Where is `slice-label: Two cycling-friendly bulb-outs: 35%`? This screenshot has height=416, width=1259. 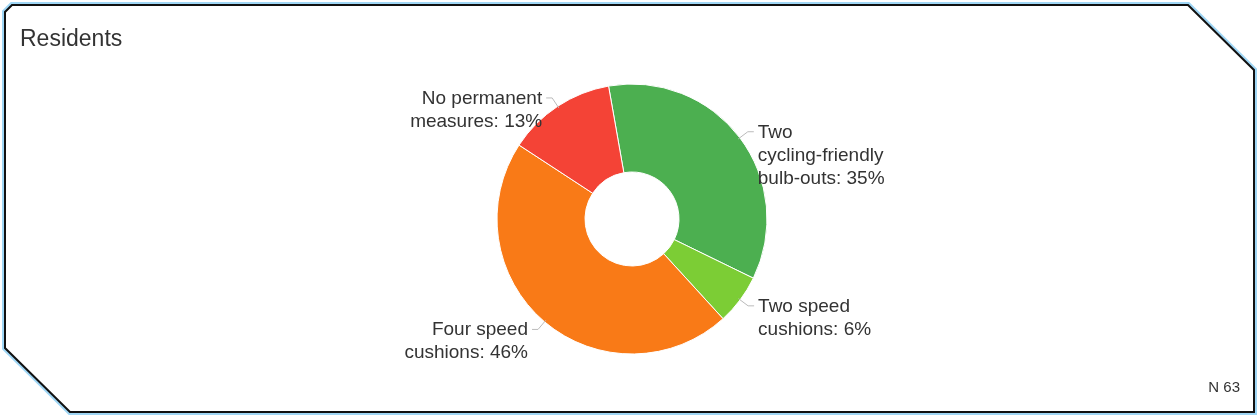
slice-label: Two cycling-friendly bulb-outs: 35% is located at coordinates (821, 154).